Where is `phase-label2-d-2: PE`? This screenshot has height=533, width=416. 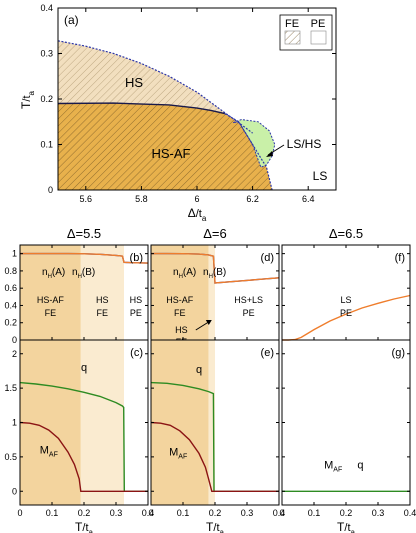
phase-label2-d-2: PE is located at coordinates (249, 313).